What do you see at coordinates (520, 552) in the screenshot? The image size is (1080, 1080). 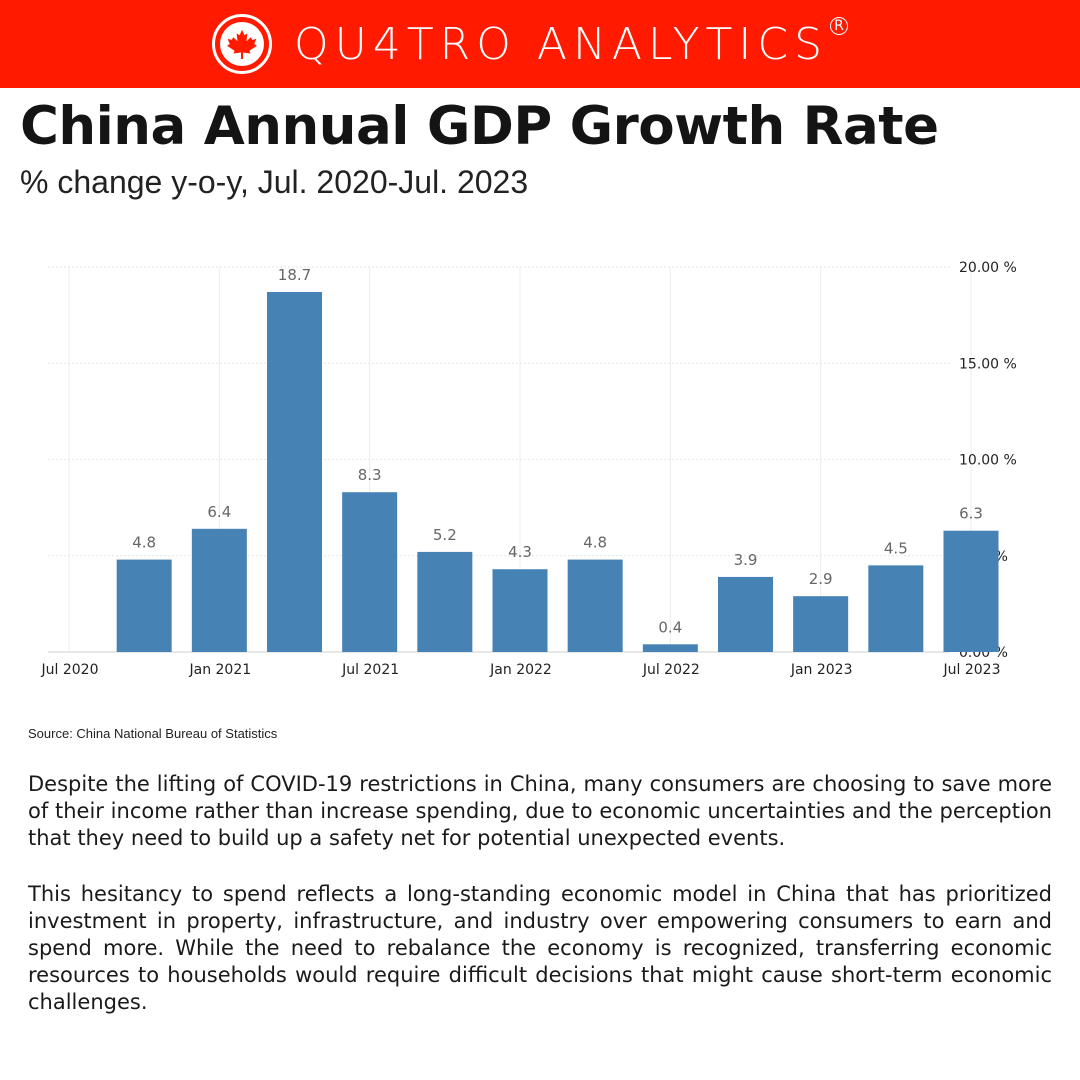 I see `bar-data-label: 4.3` at bounding box center [520, 552].